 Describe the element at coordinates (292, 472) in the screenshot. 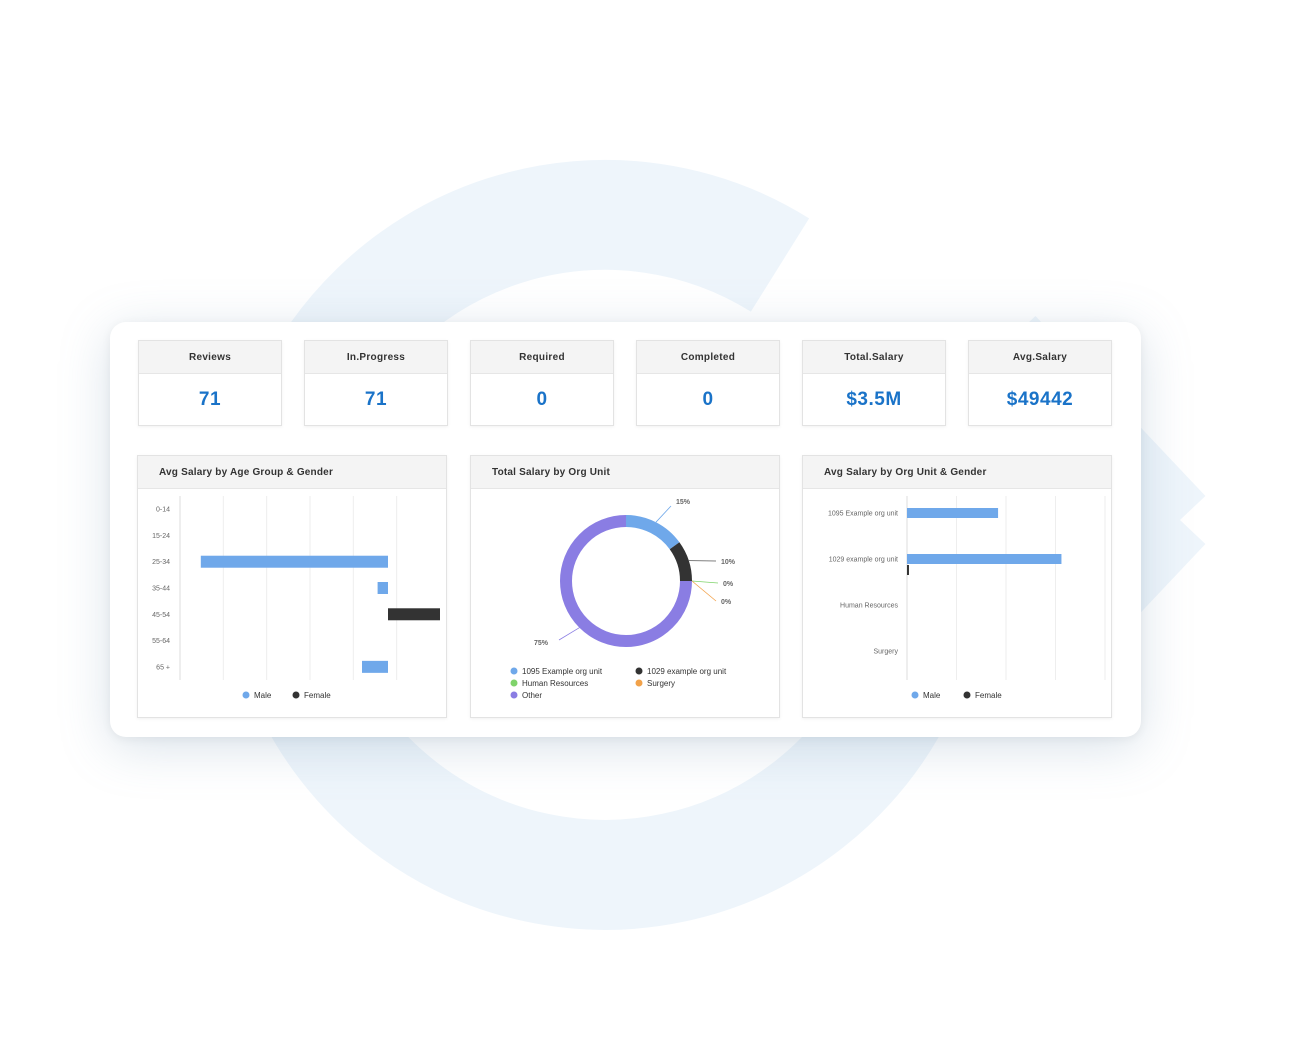

I see `chart-title: Avg Salary by Age Group & Gender` at that location.